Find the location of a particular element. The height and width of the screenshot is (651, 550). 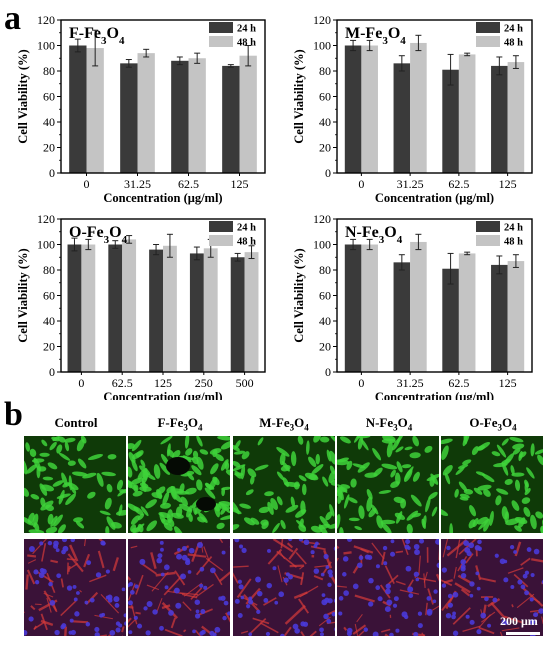

chart-title-subscript: 3 is located at coordinates (104, 41).